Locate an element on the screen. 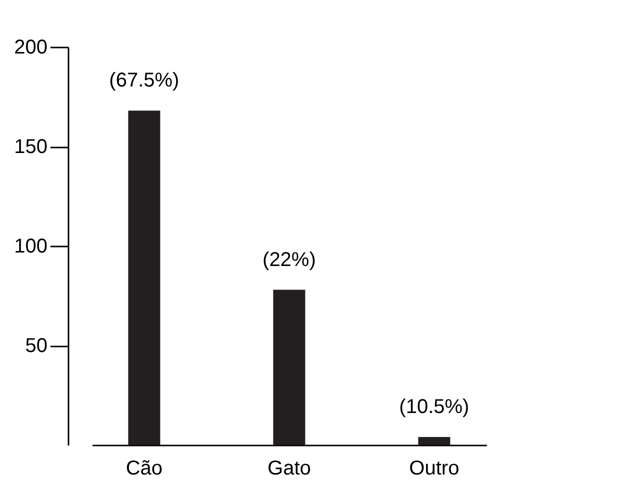 The width and height of the screenshot is (632, 499). y-tick-label: 200 is located at coordinates (31, 47).